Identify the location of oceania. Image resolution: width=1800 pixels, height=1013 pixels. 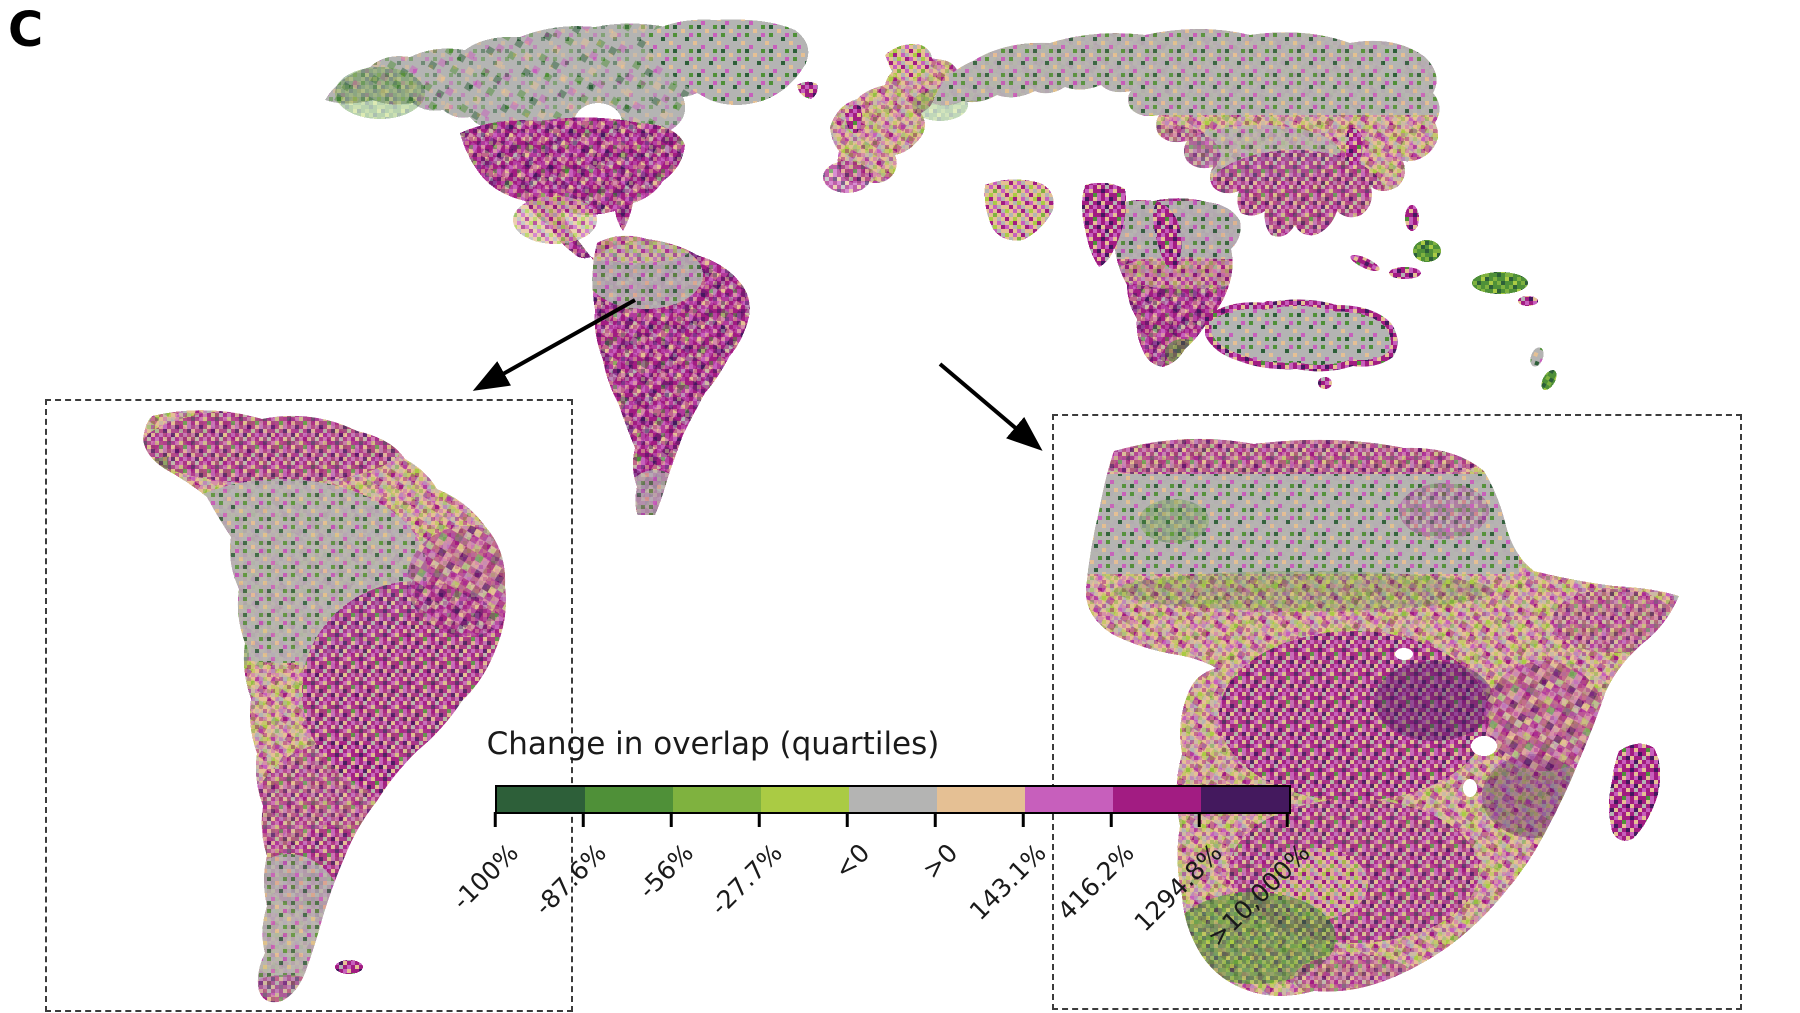
(1381, 297).